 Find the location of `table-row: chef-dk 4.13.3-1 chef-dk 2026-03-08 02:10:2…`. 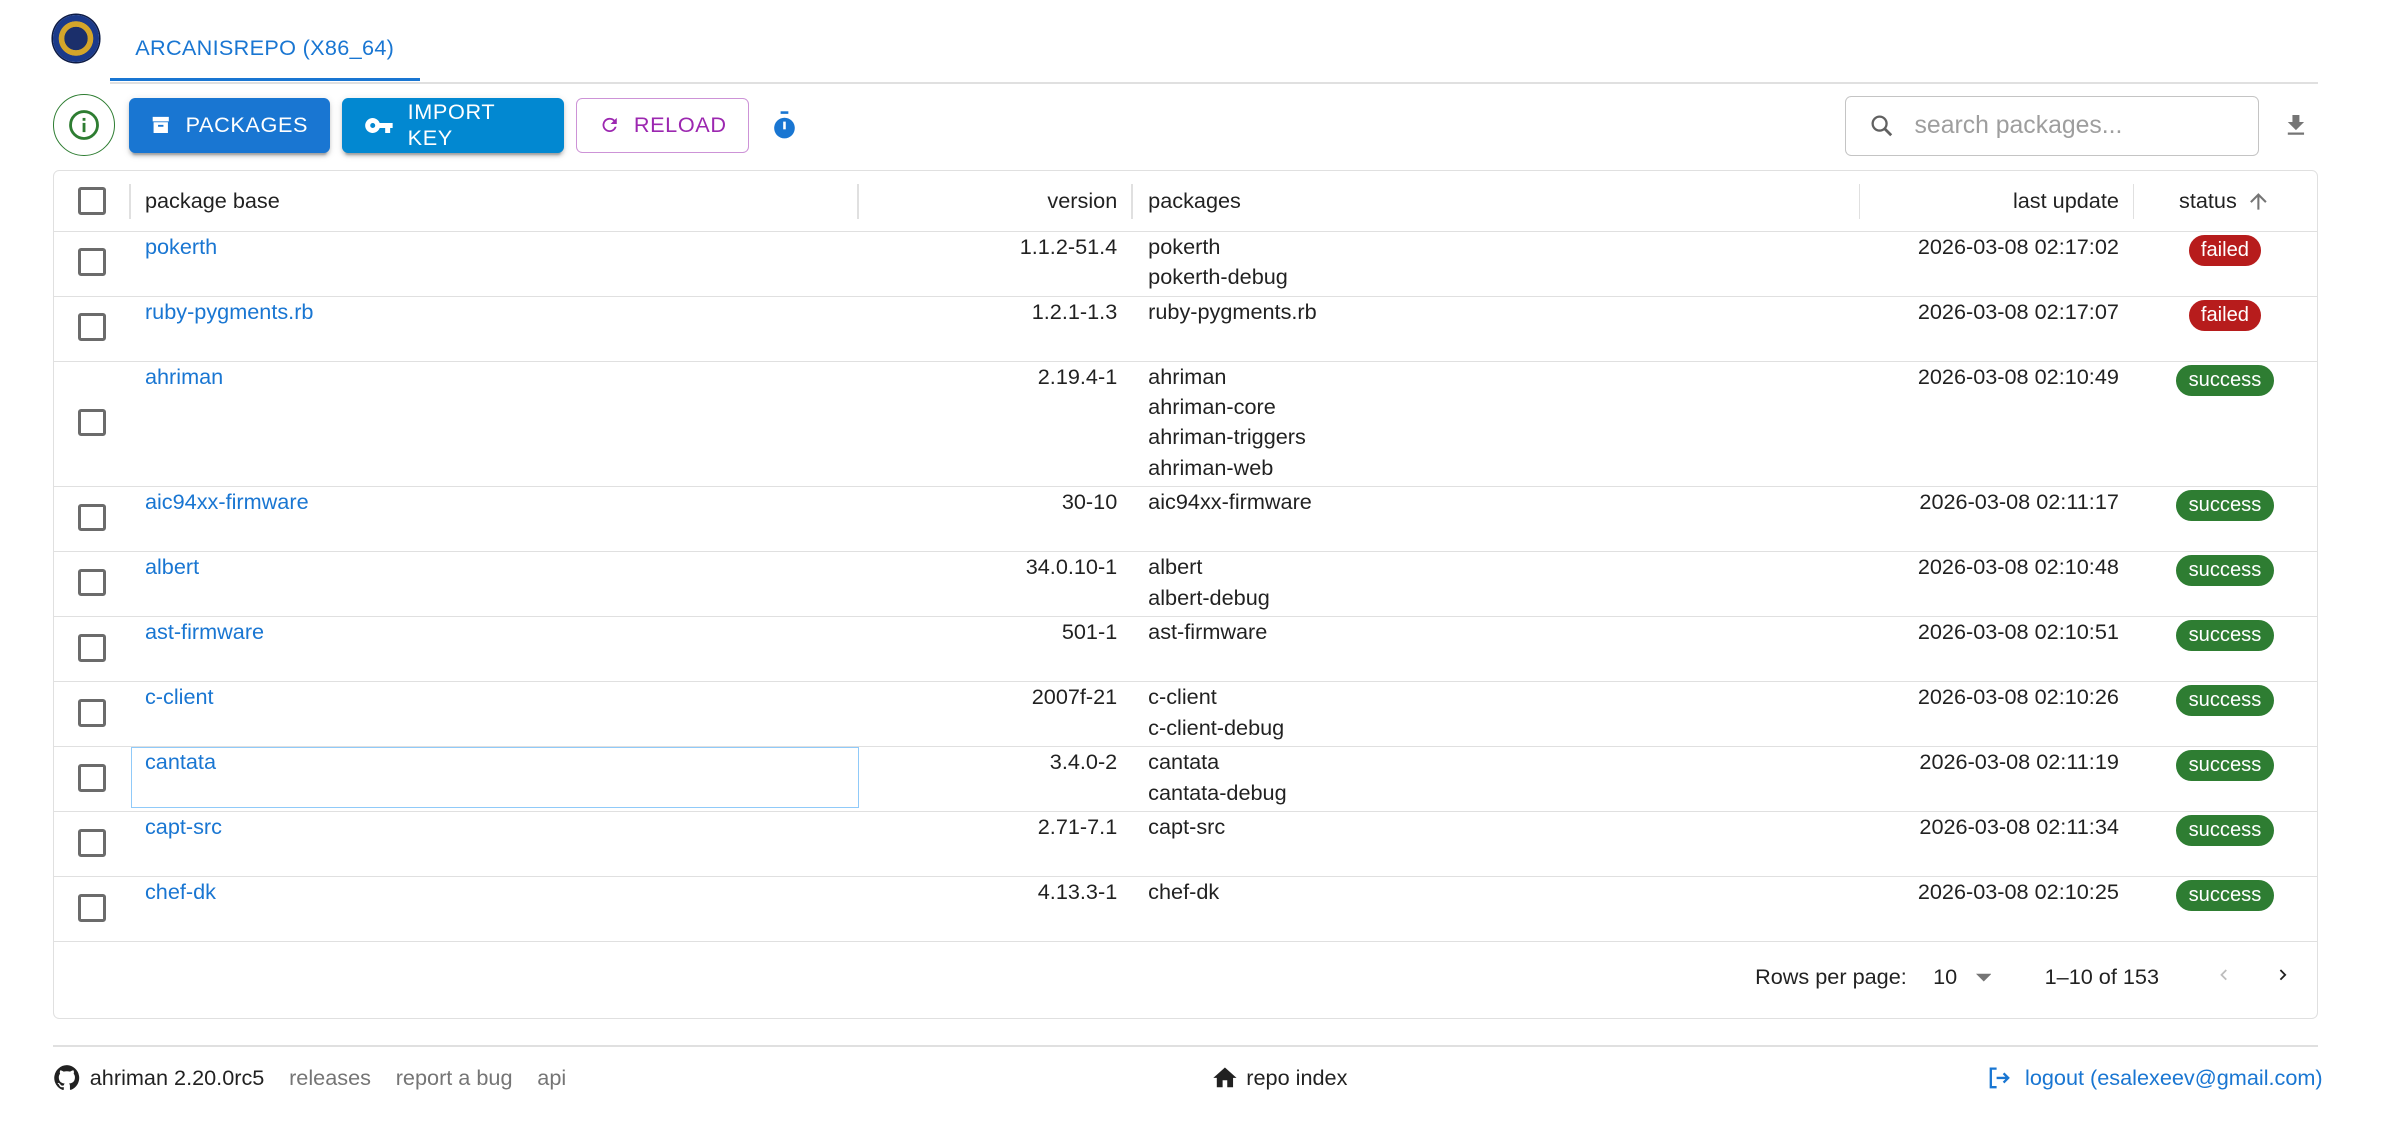

table-row: chef-dk 4.13.3-1 chef-dk 2026-03-08 02:10:2… is located at coordinates (1185, 910).